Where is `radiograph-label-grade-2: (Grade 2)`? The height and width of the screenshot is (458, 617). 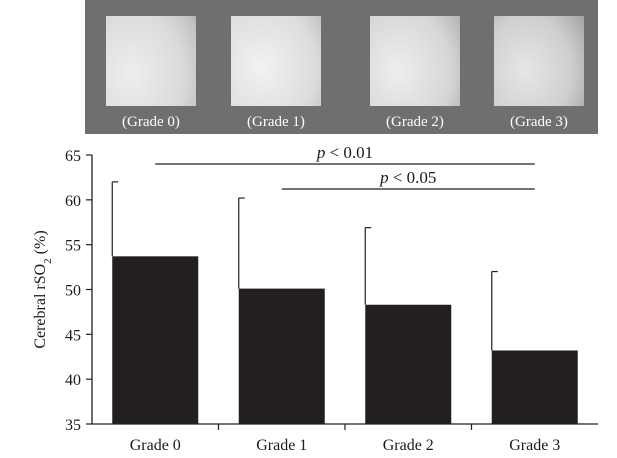 radiograph-label-grade-2: (Grade 2) is located at coordinates (415, 122).